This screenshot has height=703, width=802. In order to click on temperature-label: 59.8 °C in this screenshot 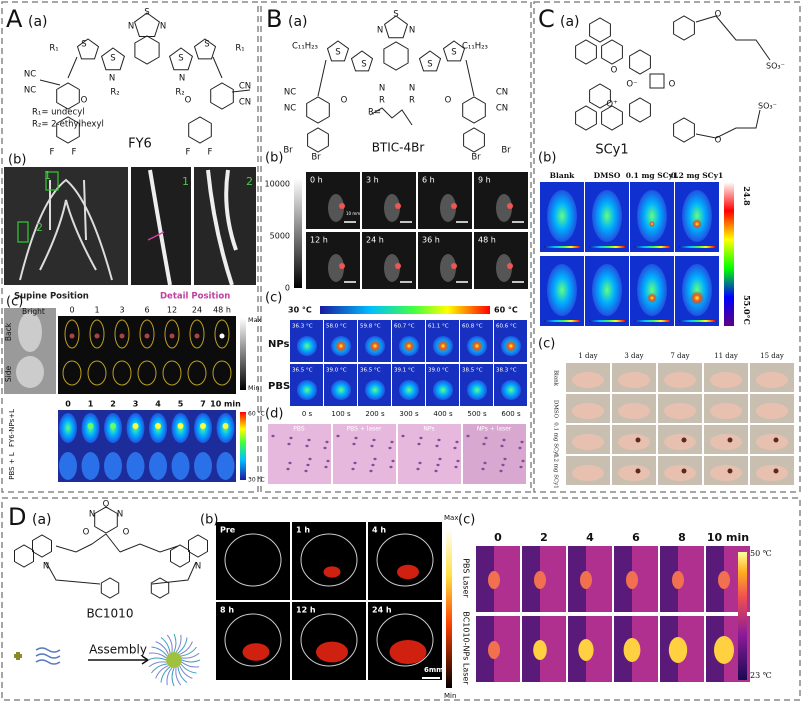, I will do `click(370, 327)`.